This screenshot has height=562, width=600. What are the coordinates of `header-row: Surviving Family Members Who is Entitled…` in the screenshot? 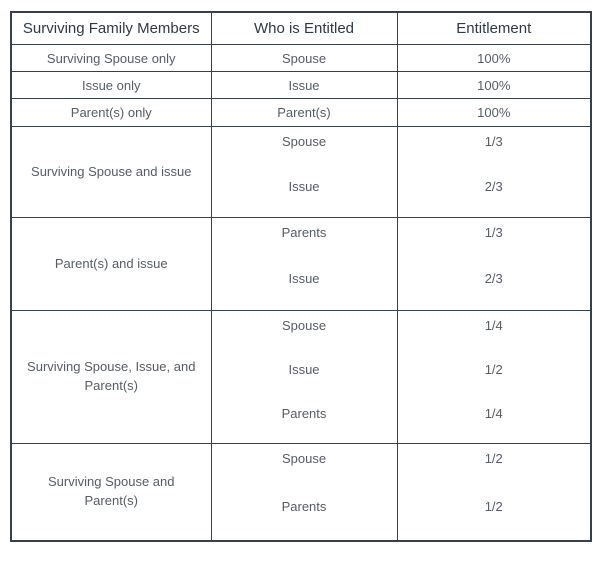 It's located at (301, 28).